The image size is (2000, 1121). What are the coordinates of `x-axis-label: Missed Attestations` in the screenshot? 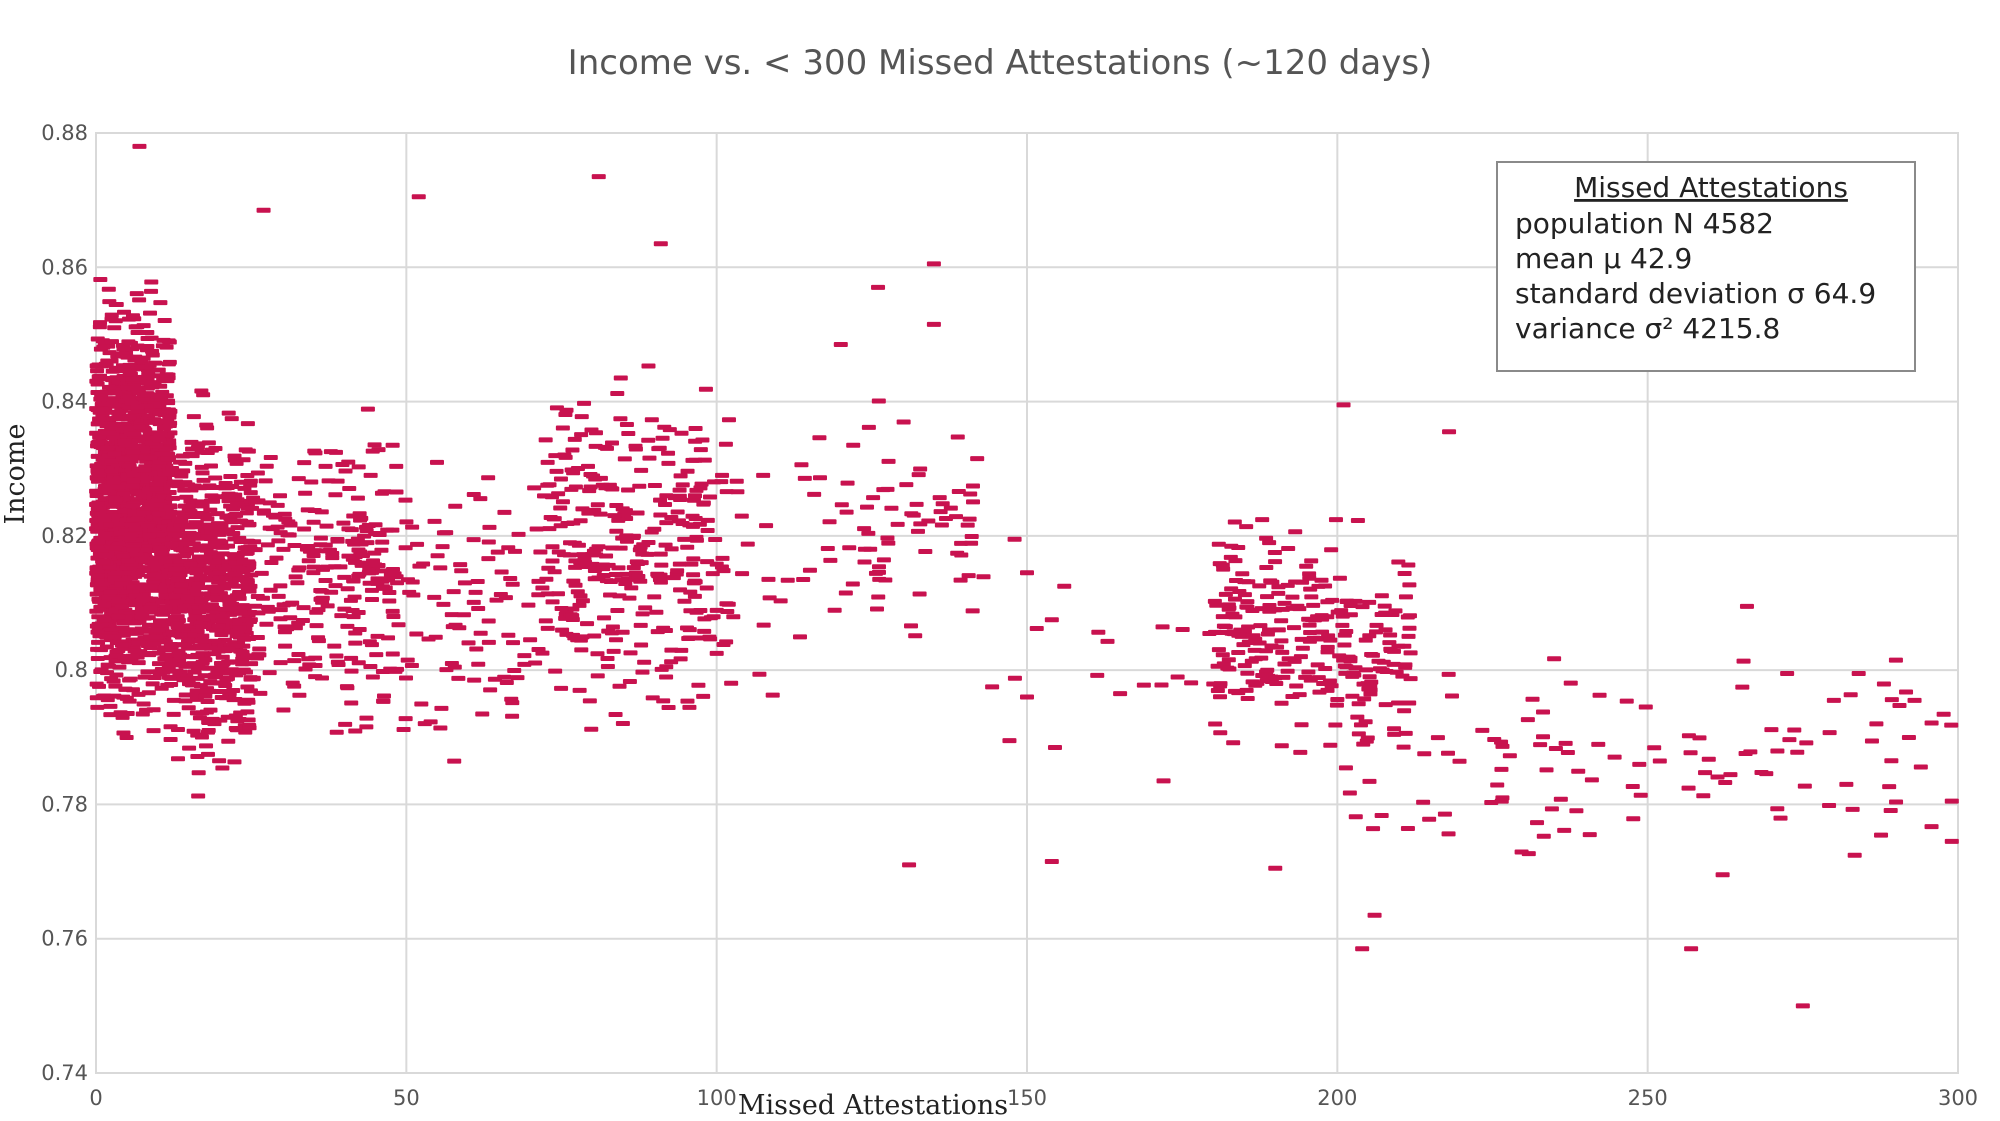 It's located at (873, 1105).